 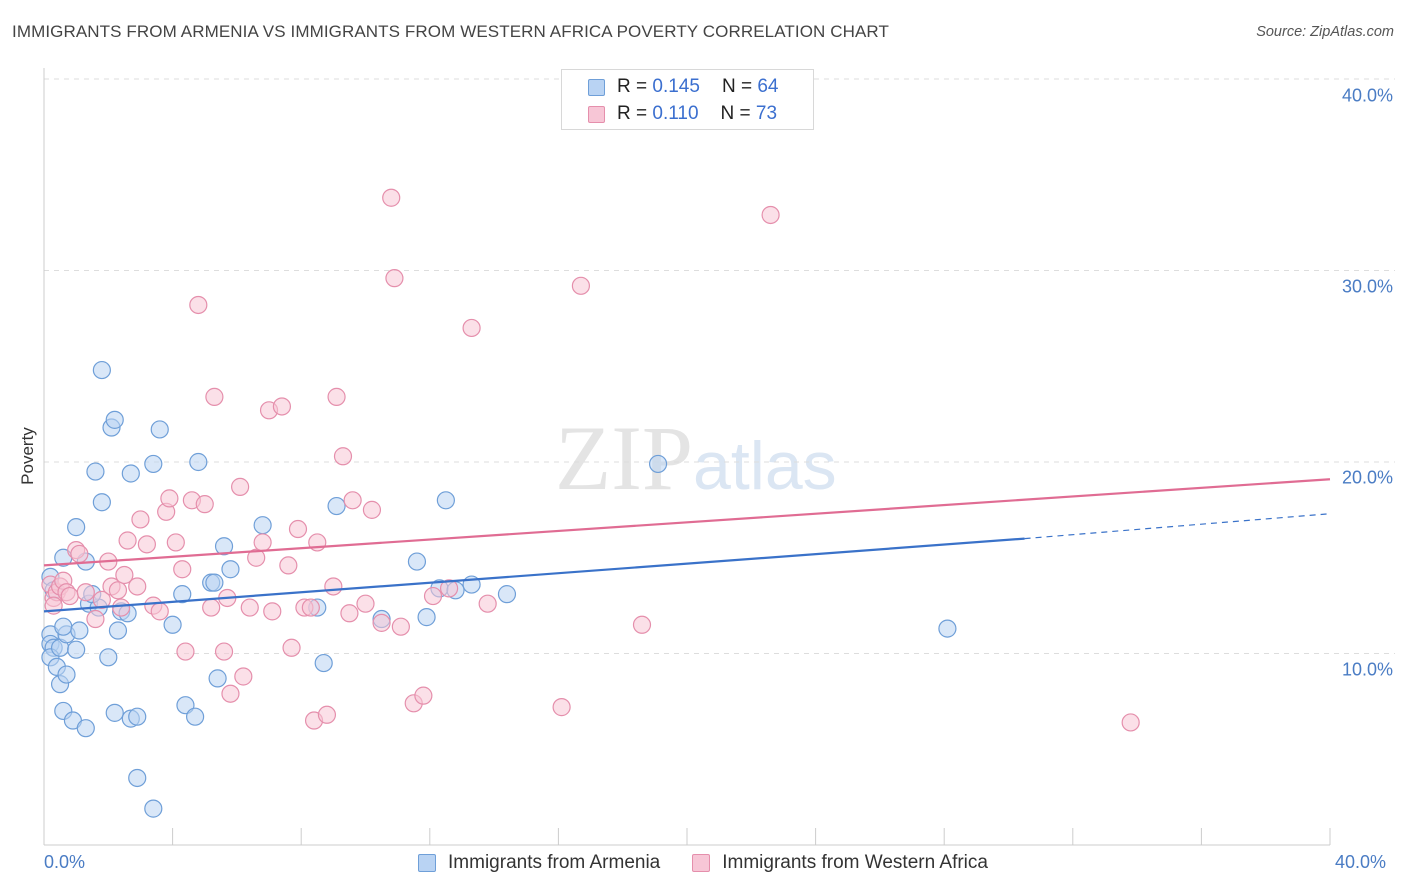 What do you see at coordinates (1367, 95) in the screenshot?
I see `y-tick-label: 40.0%` at bounding box center [1367, 95].